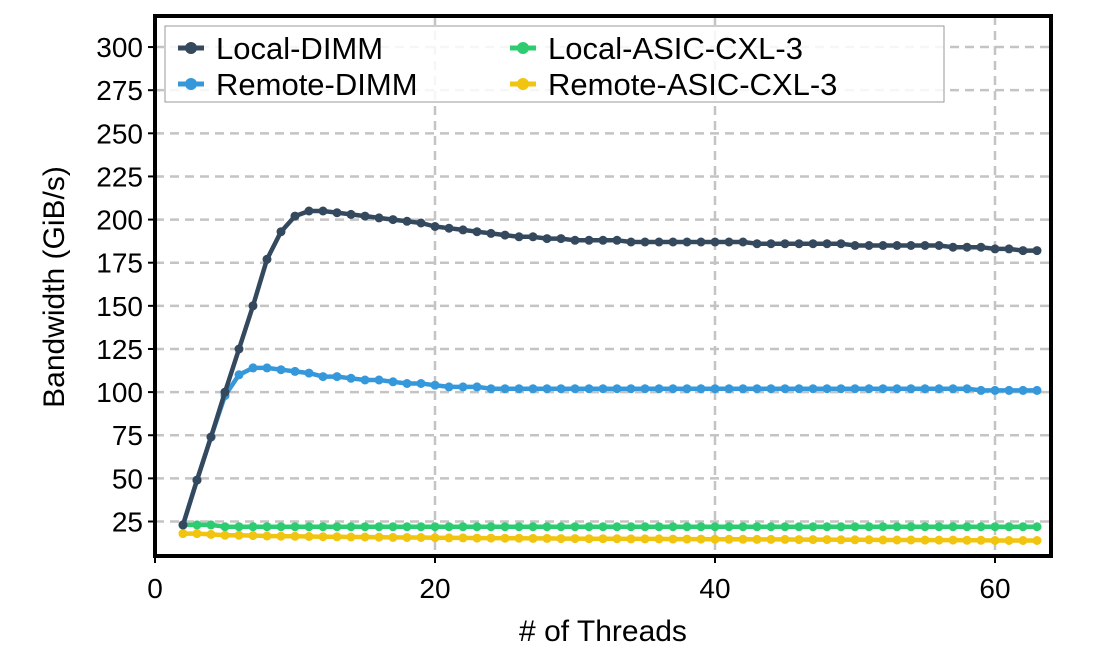  I want to click on legend-label: Remote-ASIC-CXL-3, so click(692, 84).